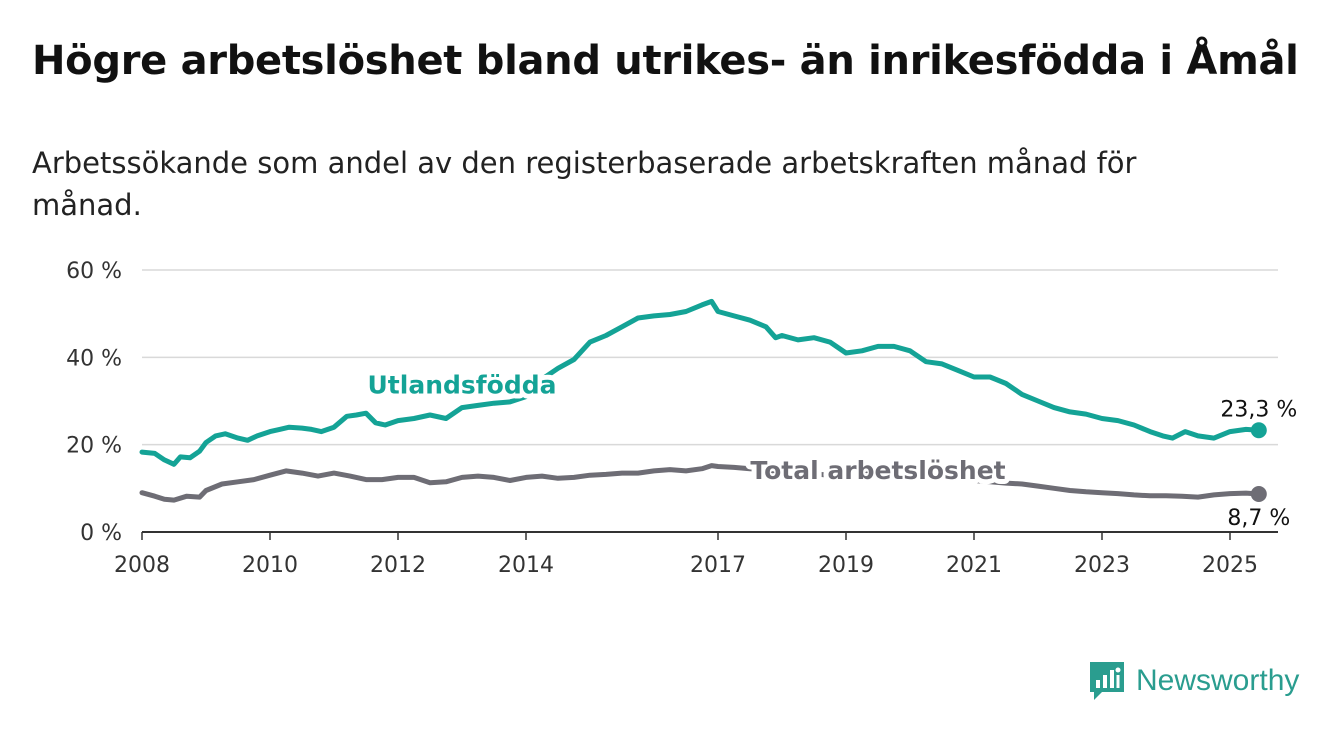 The image size is (1340, 734). What do you see at coordinates (974, 565) in the screenshot?
I see `x-tick-label: 2021` at bounding box center [974, 565].